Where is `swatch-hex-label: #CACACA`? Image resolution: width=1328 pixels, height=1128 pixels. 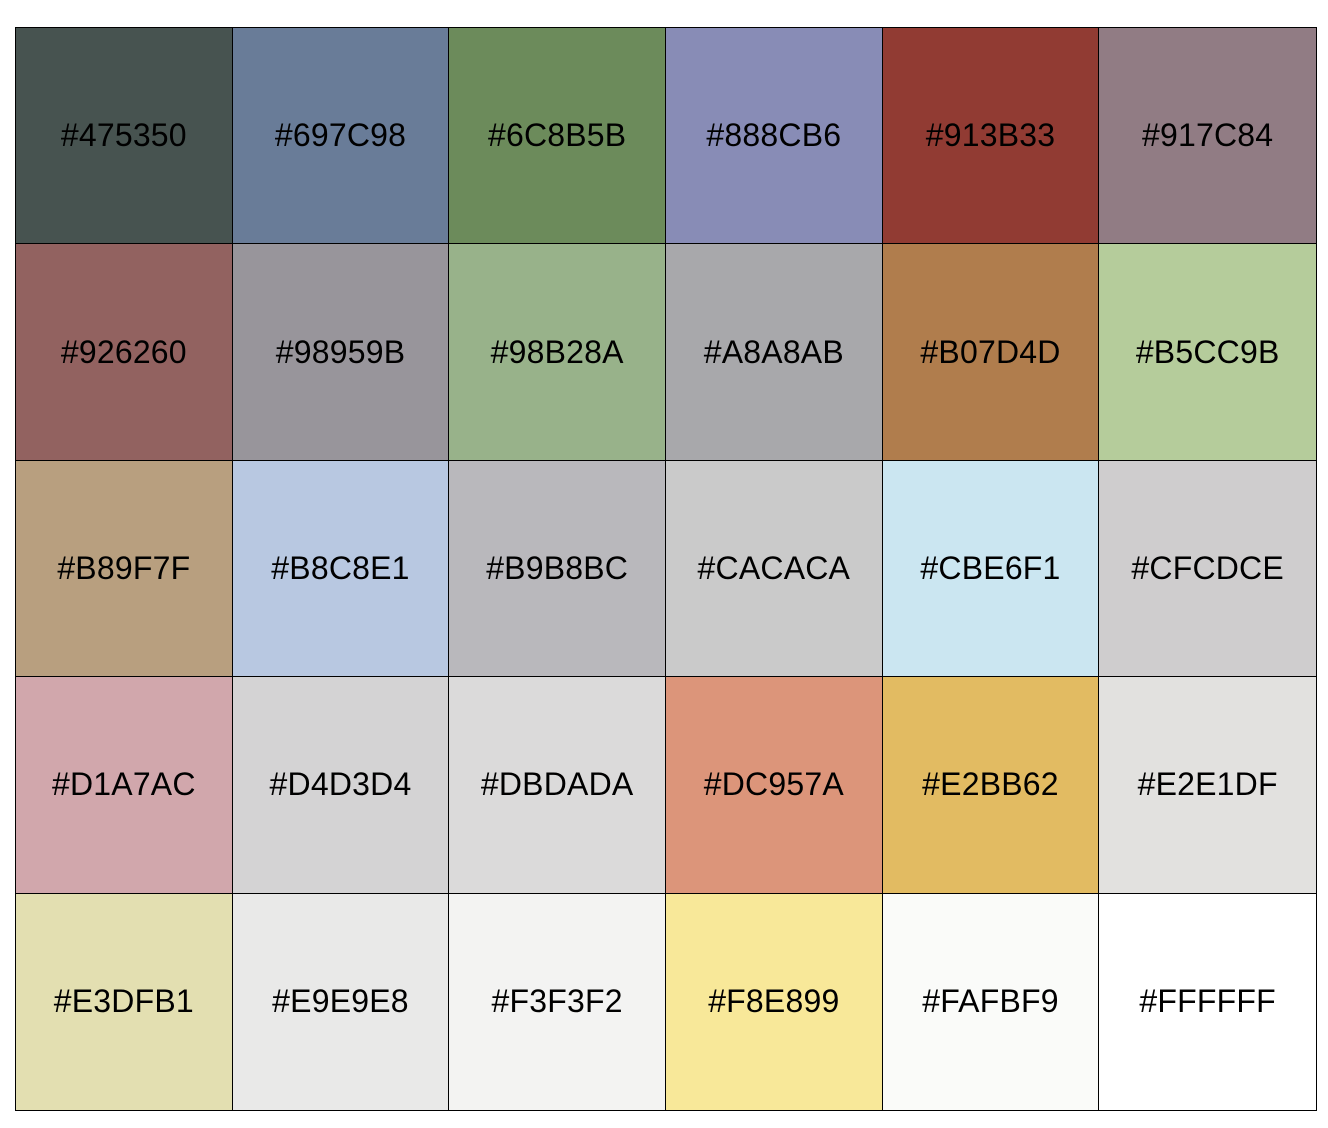
swatch-hex-label: #CACACA is located at coordinates (774, 567).